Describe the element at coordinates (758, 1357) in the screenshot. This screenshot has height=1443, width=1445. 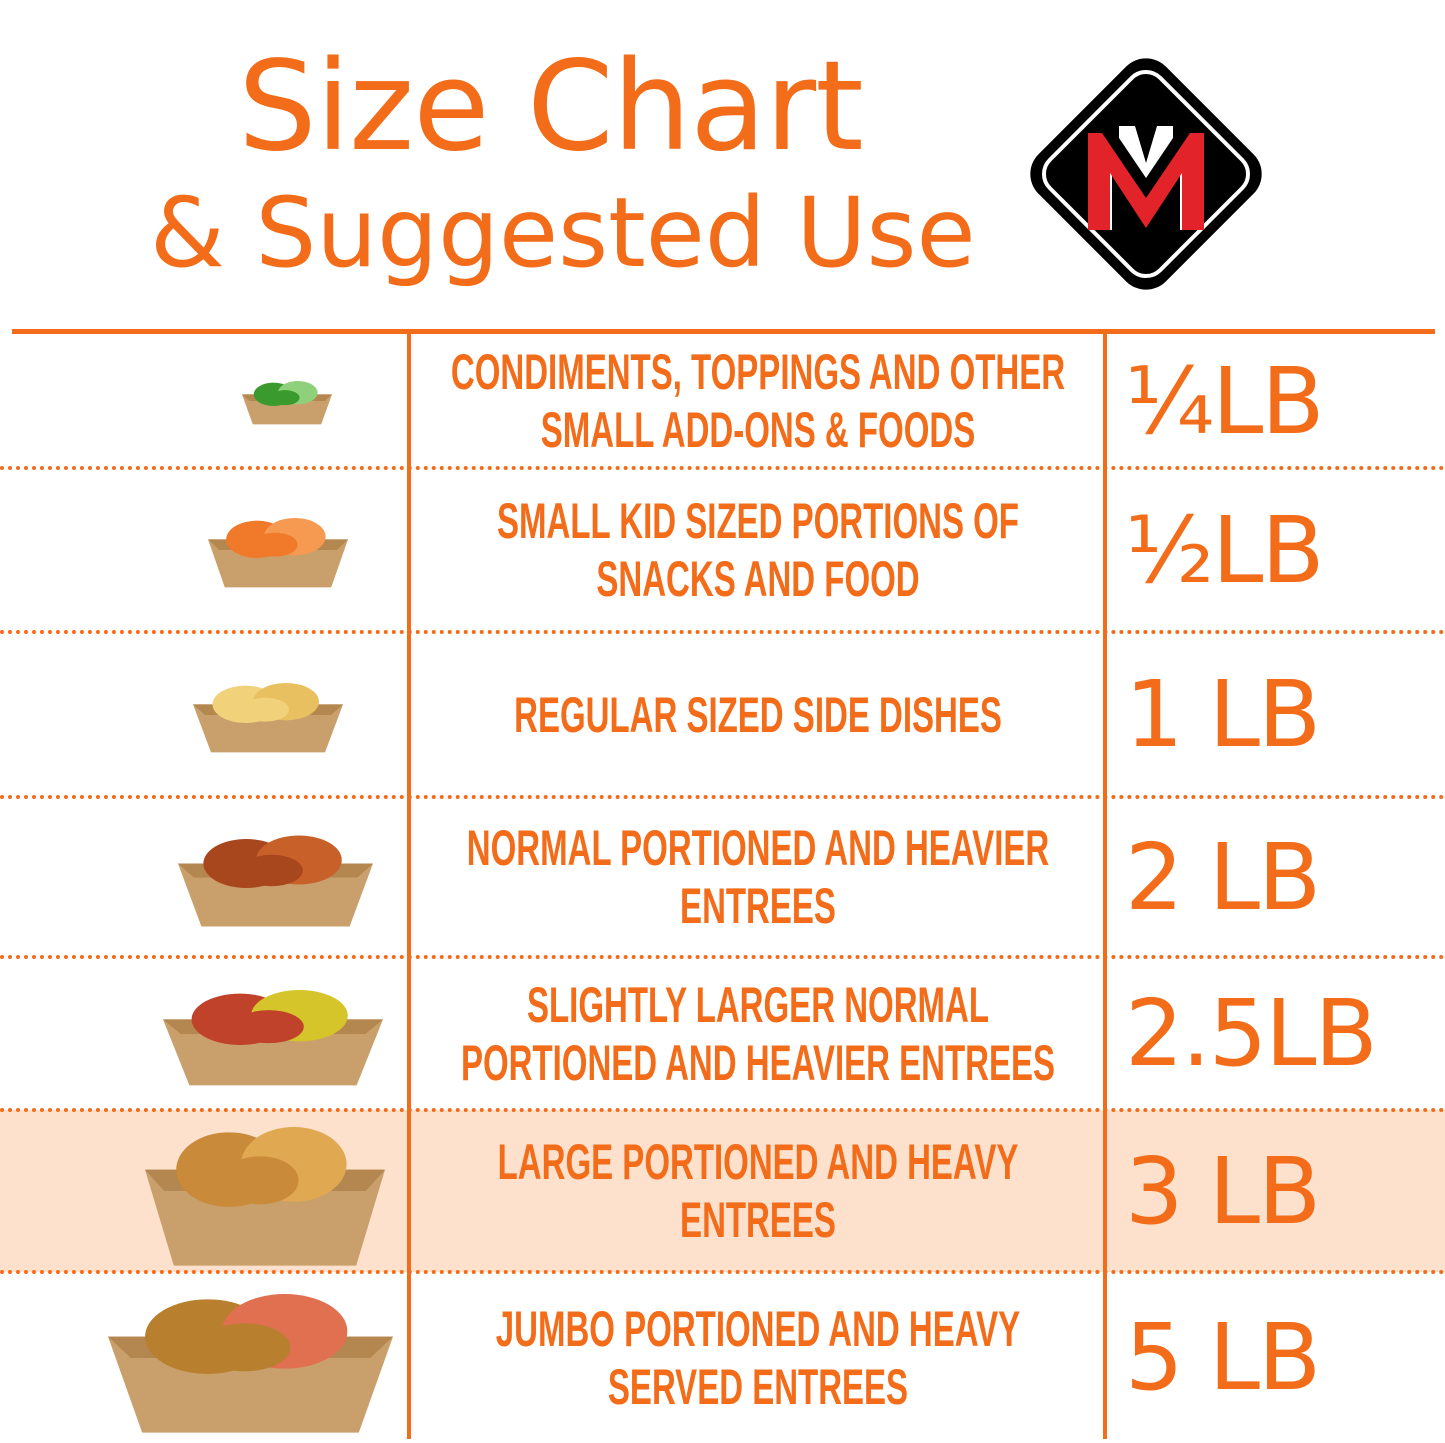
I see `row-description: JUMBO PORTIONED AND HEAVY SERVED ENTREES` at that location.